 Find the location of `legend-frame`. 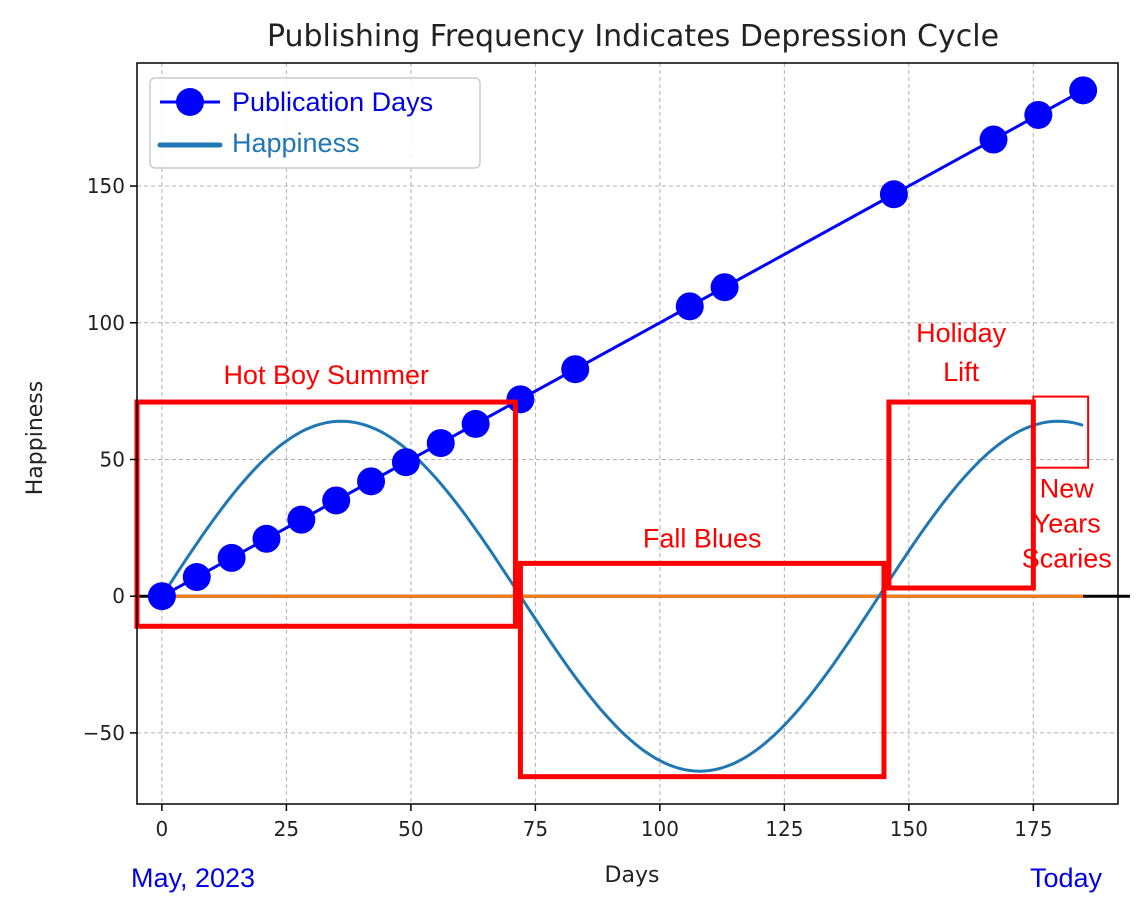

legend-frame is located at coordinates (315, 123).